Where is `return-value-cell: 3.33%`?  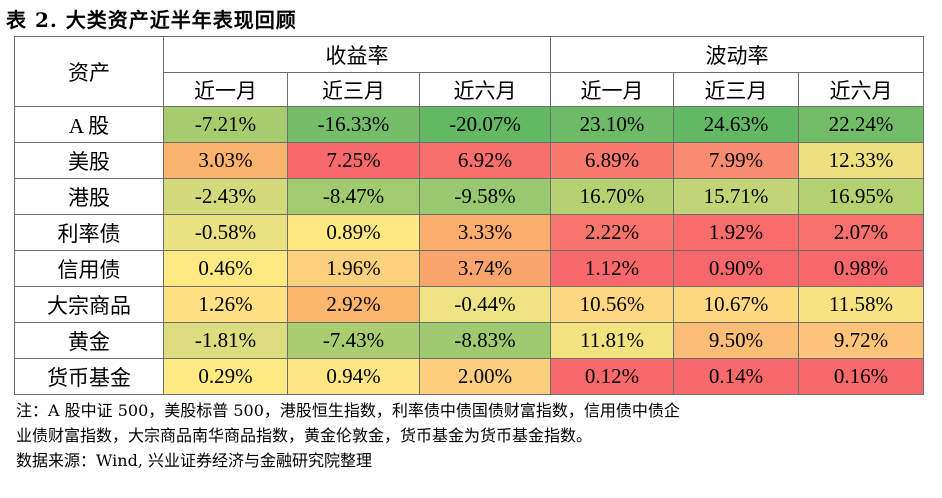 return-value-cell: 3.33% is located at coordinates (485, 232).